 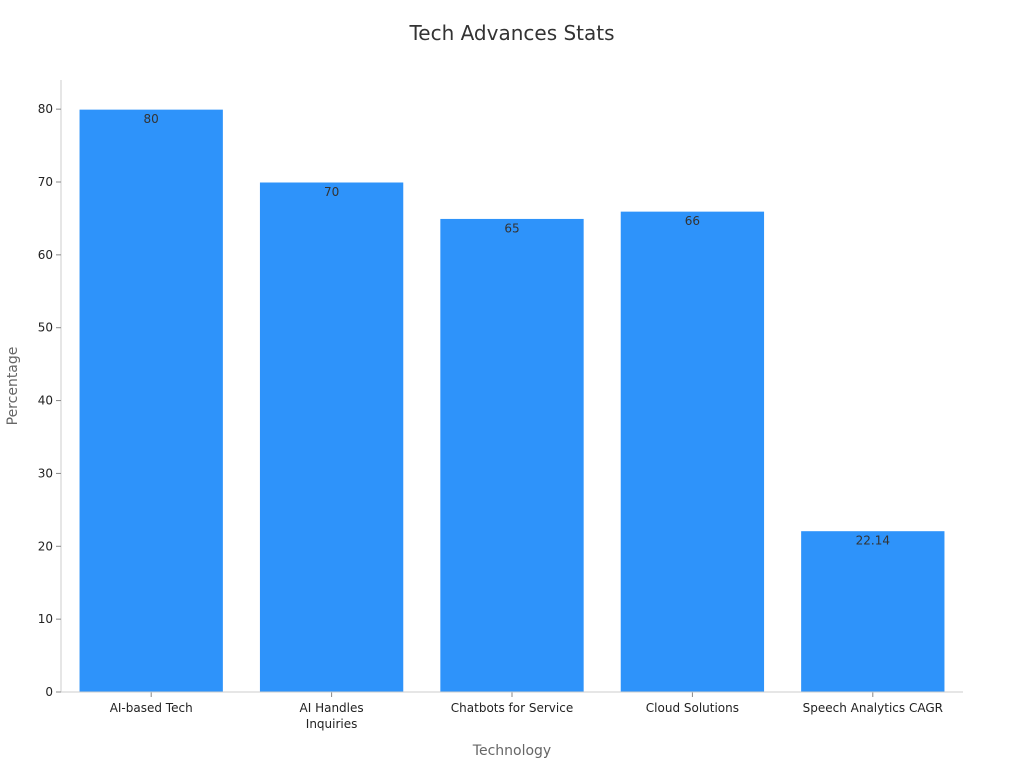 What do you see at coordinates (151, 708) in the screenshot?
I see `x-tick-label: AI-based Tech` at bounding box center [151, 708].